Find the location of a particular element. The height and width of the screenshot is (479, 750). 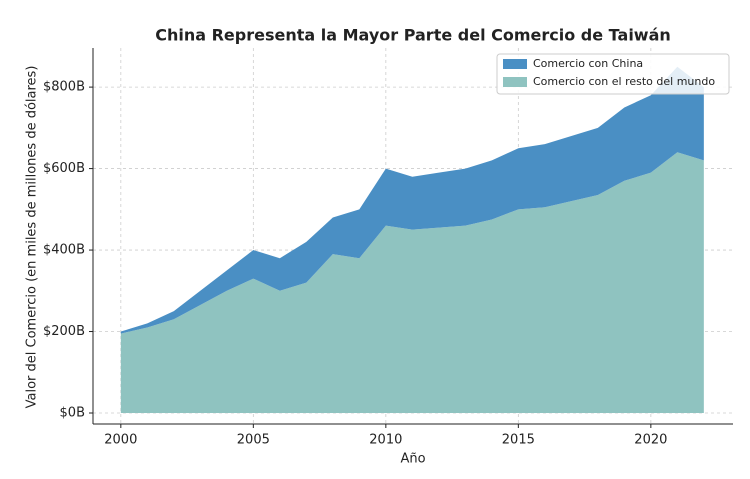

y-tick-label: $800B is located at coordinates (64, 87).